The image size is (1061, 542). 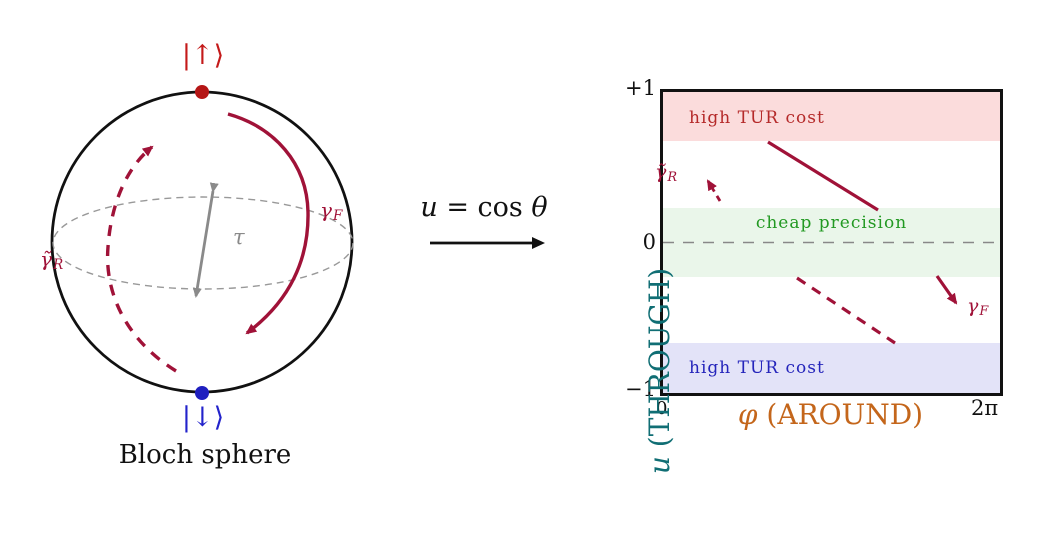 What do you see at coordinates (662, 408) in the screenshot?
I see `x-tick-zero: 0` at bounding box center [662, 408].